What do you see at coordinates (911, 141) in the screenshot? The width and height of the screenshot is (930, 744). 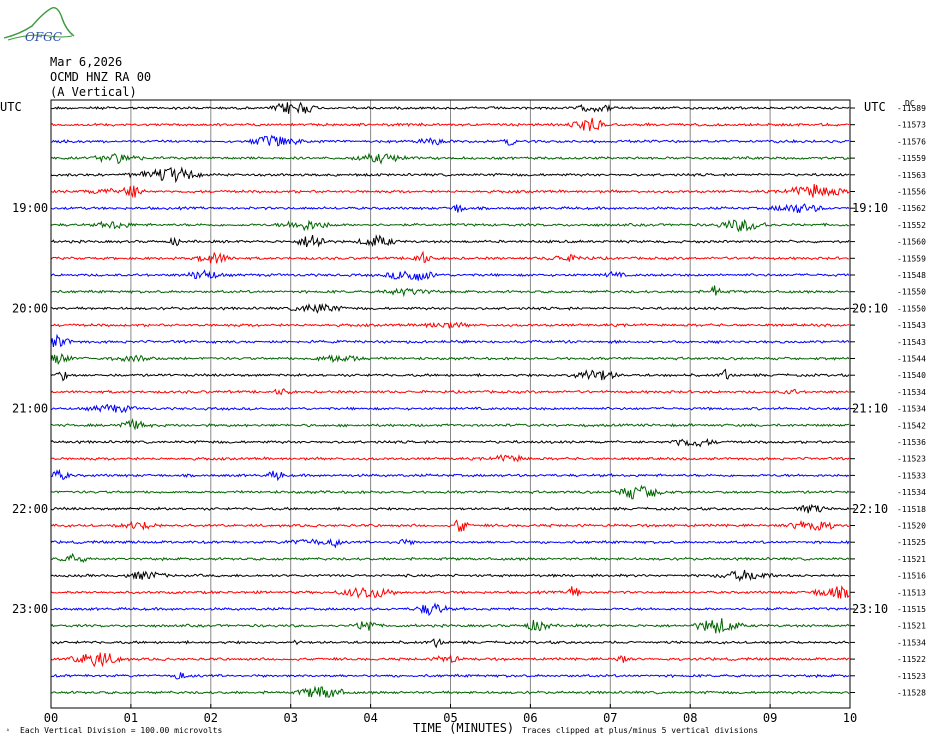 I see `dc-offset-label: -11576` at bounding box center [911, 141].